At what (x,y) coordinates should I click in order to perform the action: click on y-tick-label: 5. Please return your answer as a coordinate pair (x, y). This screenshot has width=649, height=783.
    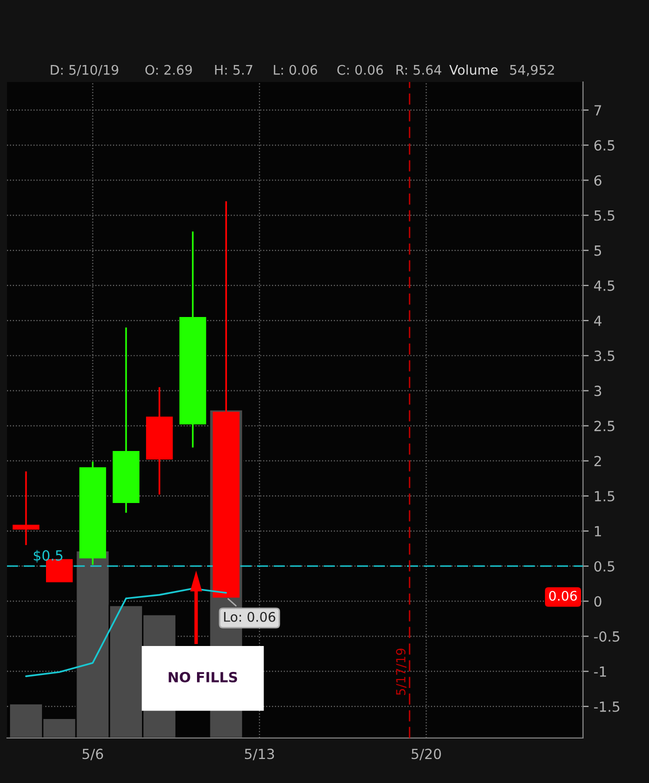
    Looking at the image, I should click on (598, 251).